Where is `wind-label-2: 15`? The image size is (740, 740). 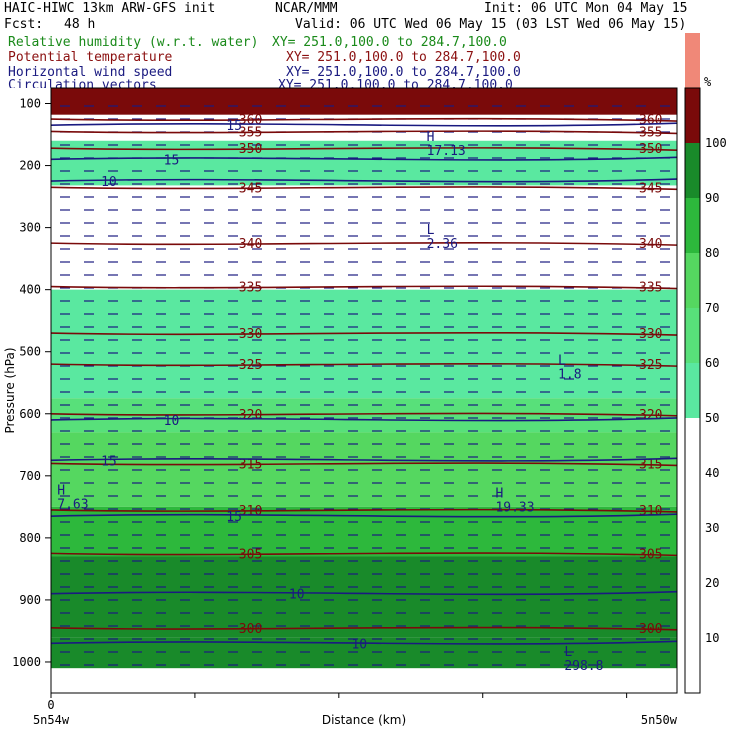 wind-label-2: 15 is located at coordinates (234, 517).